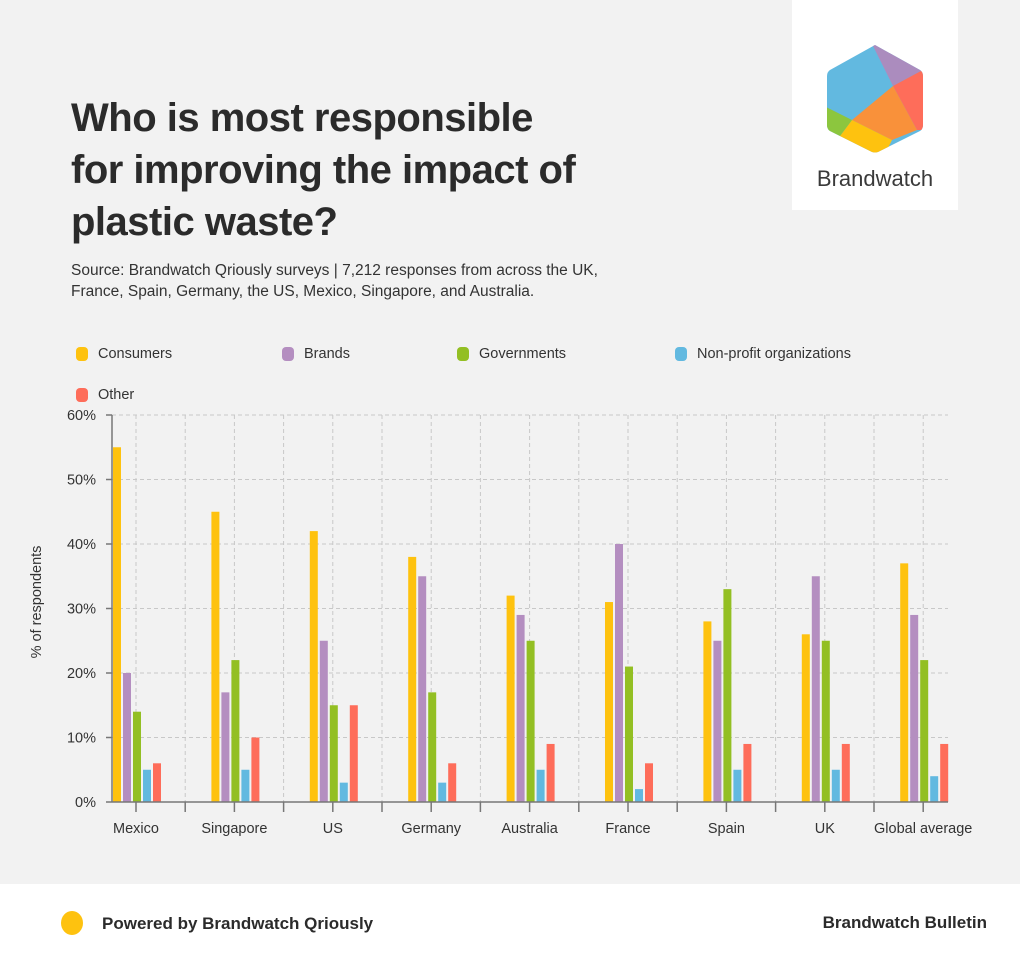  Describe the element at coordinates (875, 99) in the screenshot. I see `brandwatch-hexagon-logo-icon` at that location.